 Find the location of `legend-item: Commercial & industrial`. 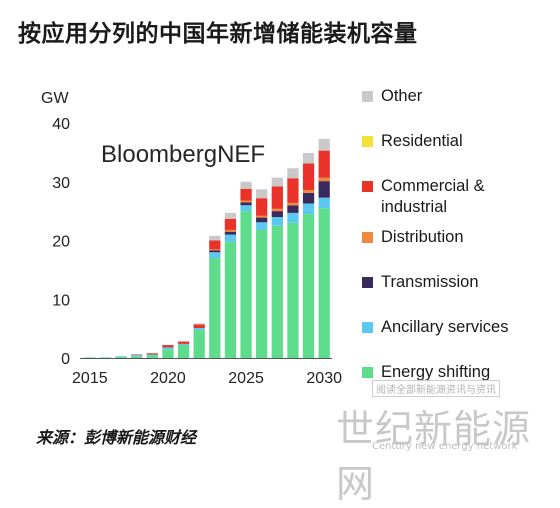

legend-item: Commercial & industrial is located at coordinates (423, 197).